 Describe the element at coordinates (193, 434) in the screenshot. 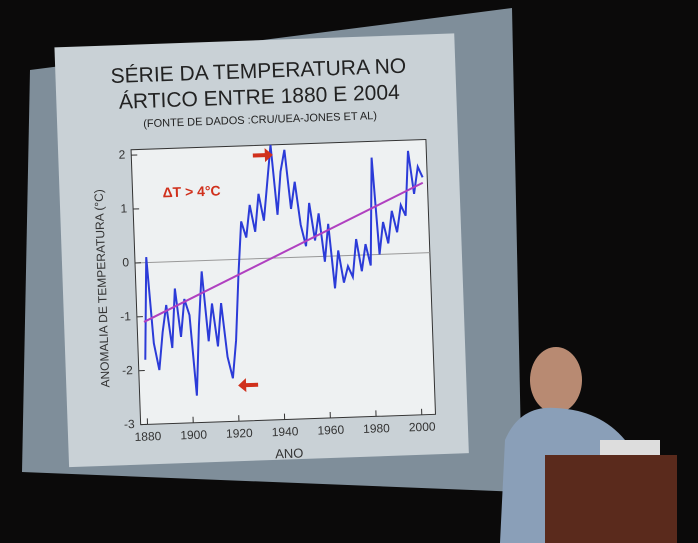

I see `x-tick-label: 1900` at that location.